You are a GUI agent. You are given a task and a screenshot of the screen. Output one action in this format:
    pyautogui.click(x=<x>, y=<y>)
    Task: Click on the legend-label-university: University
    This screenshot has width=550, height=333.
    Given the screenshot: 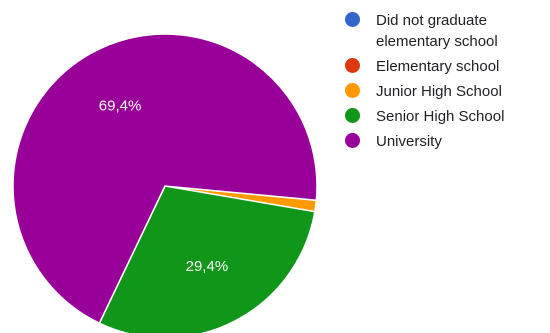 What is the action you would take?
    pyautogui.click(x=409, y=141)
    